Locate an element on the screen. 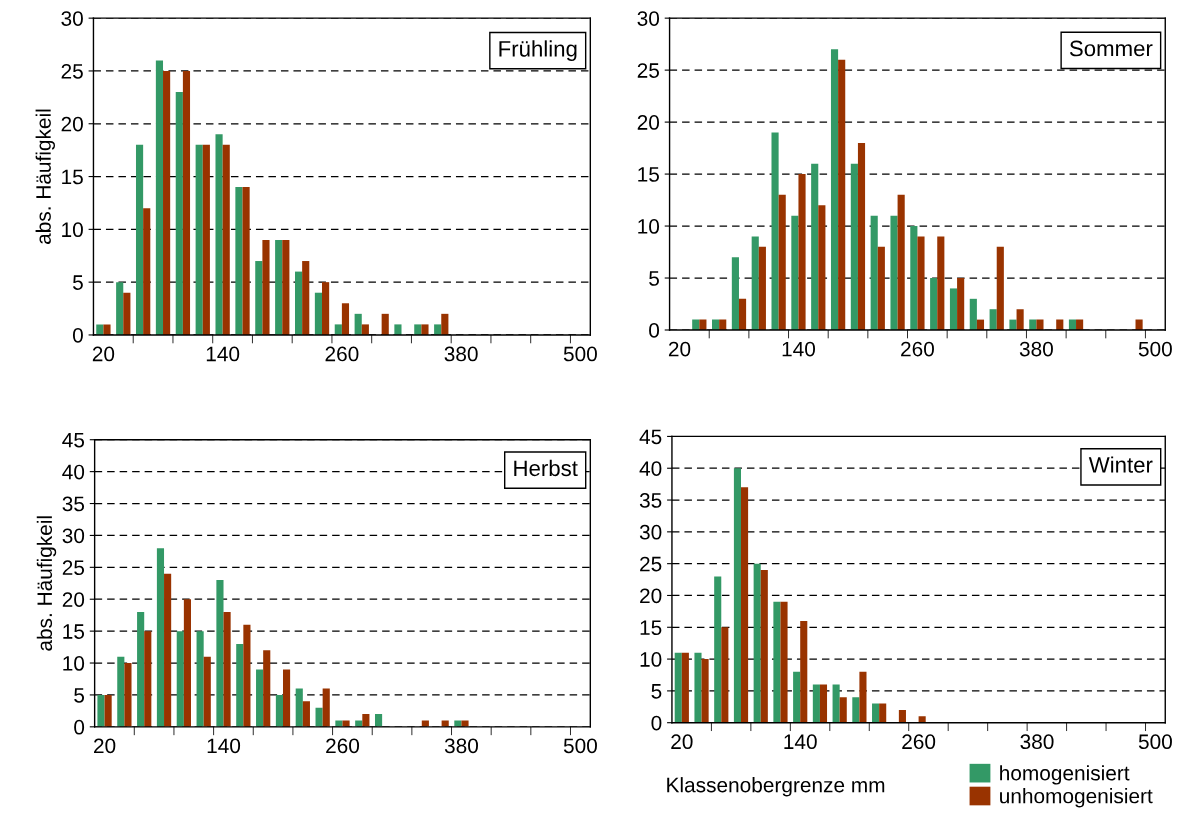 The height and width of the screenshot is (825, 1183). y-tick-label: 15 is located at coordinates (74, 631).